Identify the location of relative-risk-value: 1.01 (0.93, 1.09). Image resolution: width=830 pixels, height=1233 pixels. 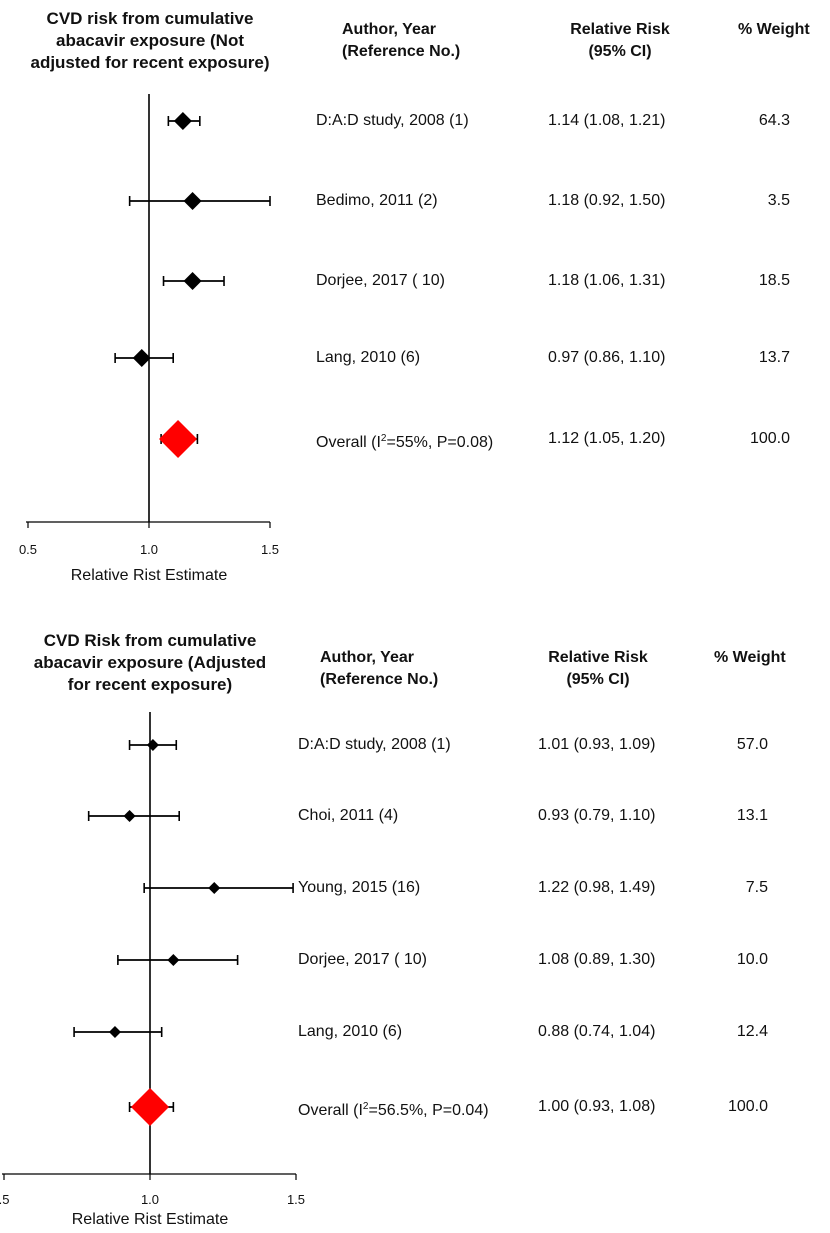
(597, 744).